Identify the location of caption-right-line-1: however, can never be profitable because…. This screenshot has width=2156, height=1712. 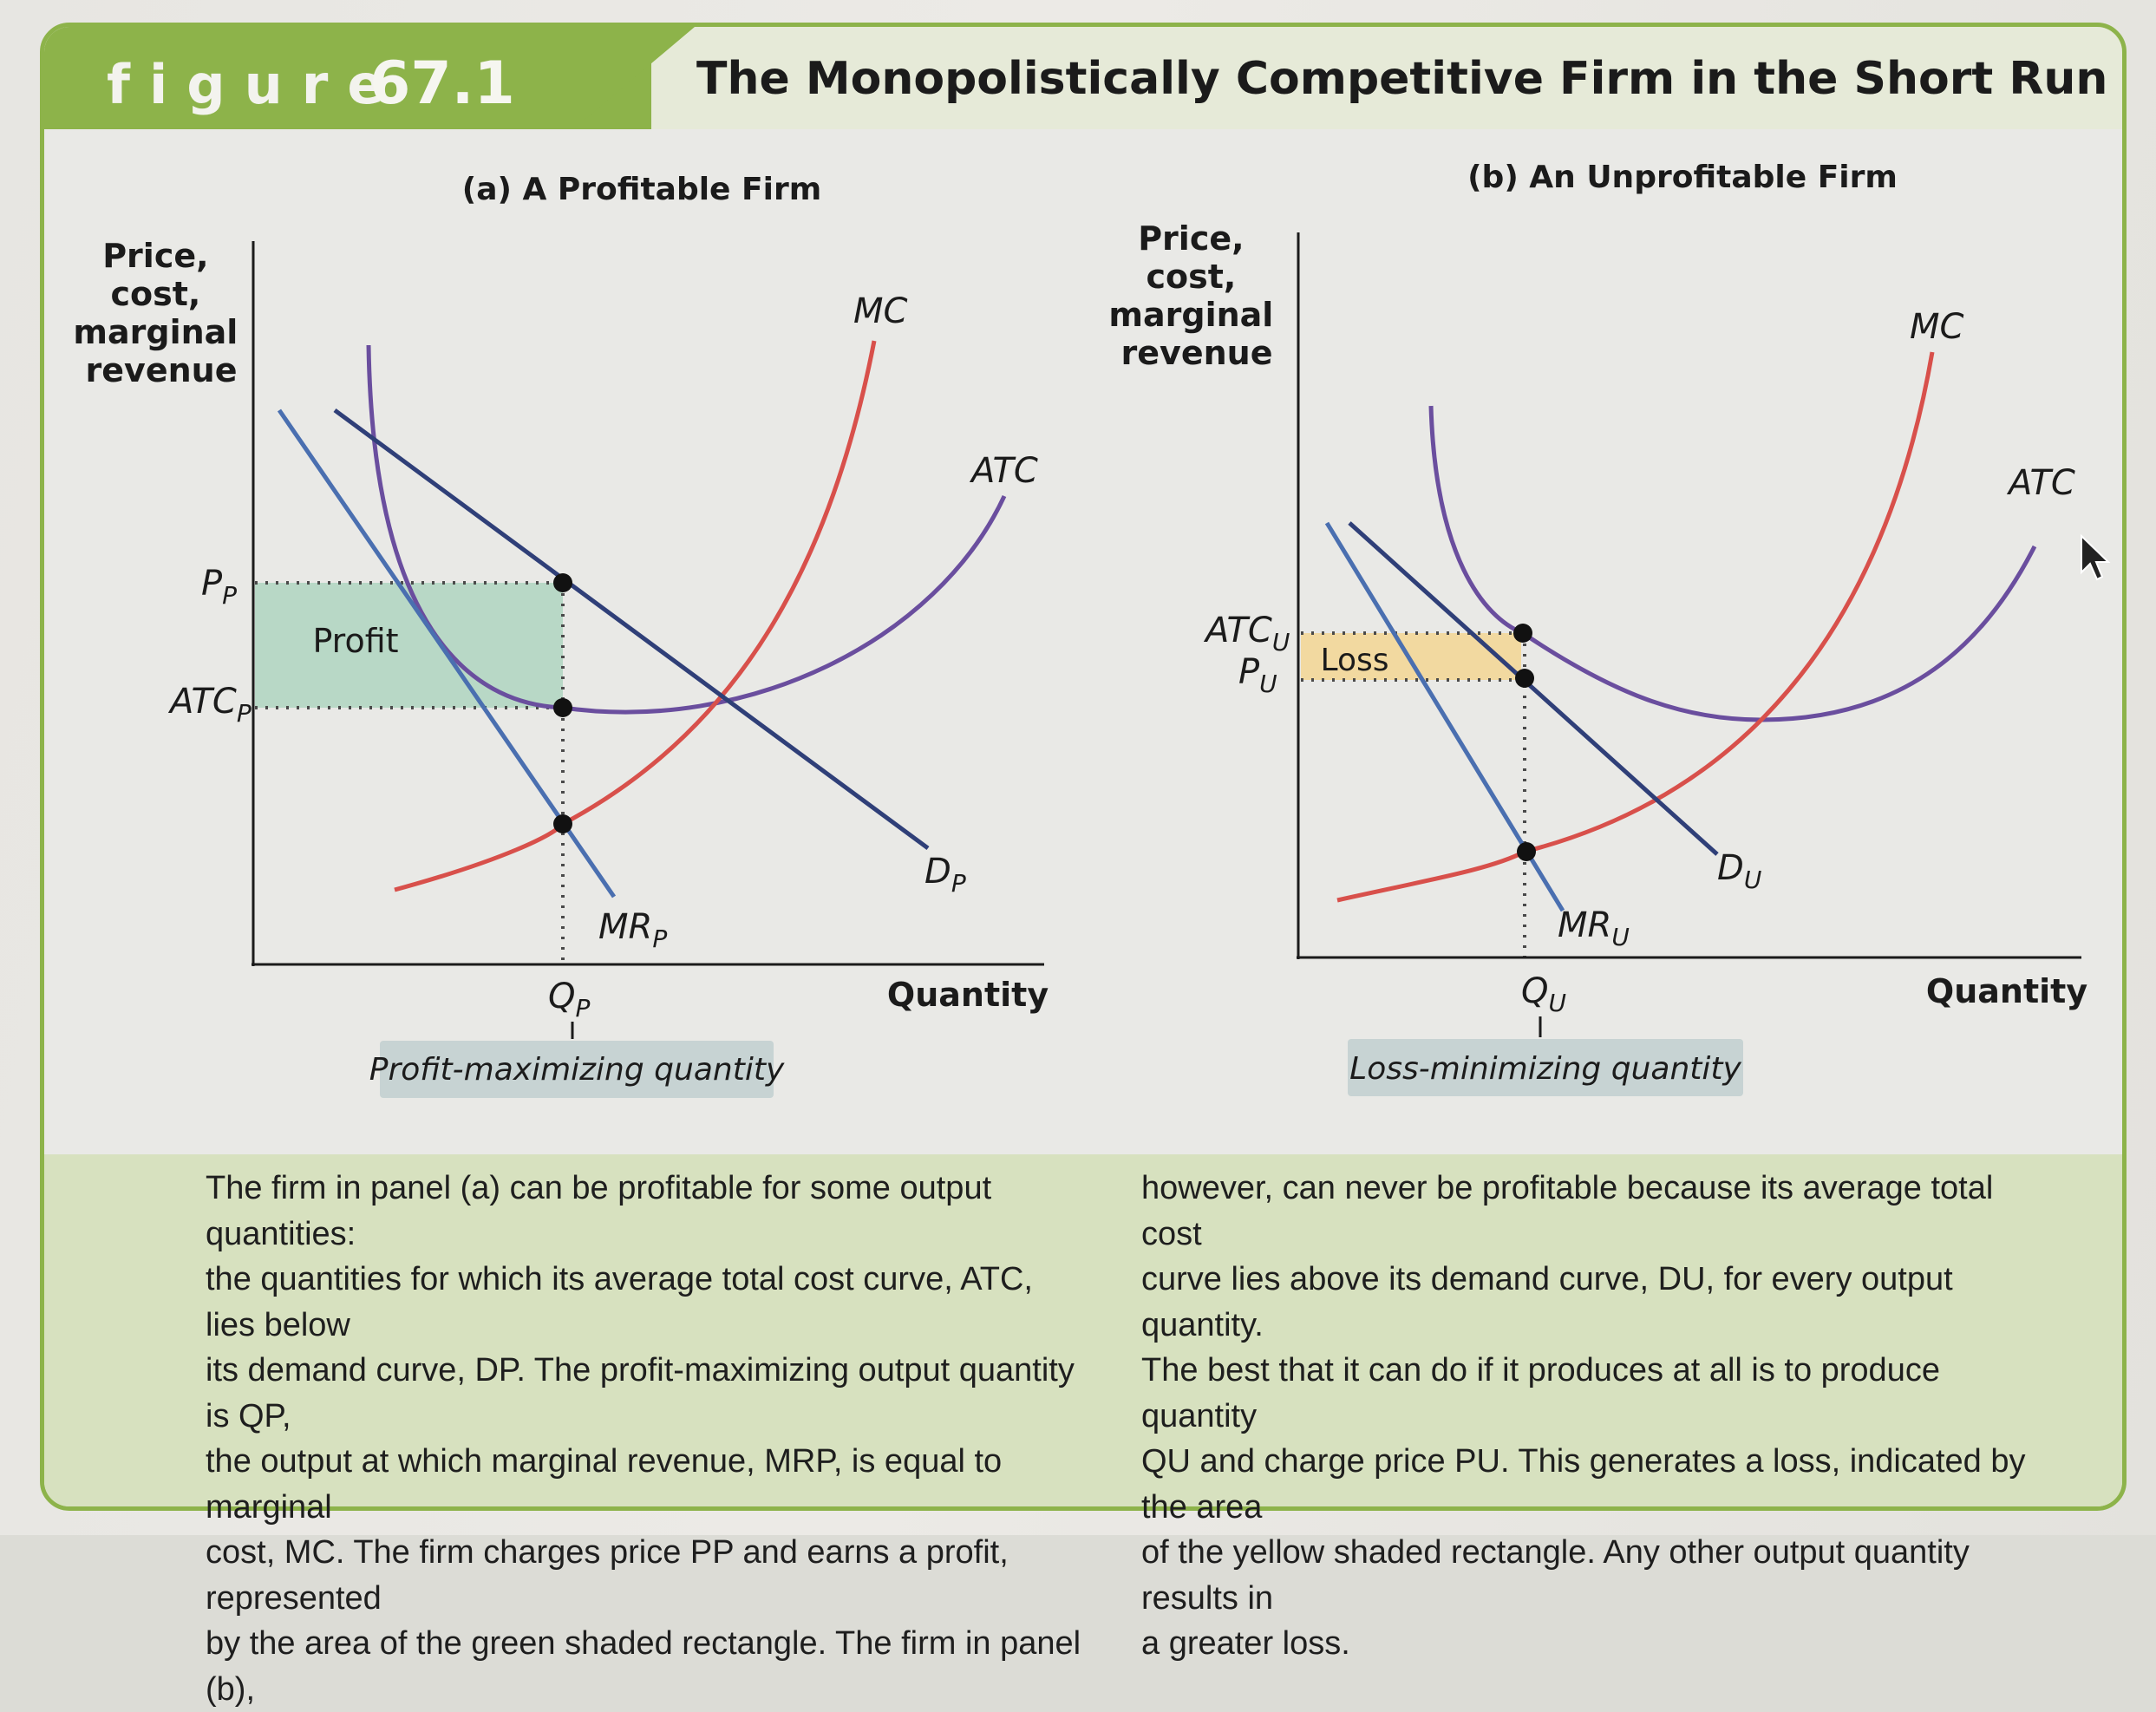
(1567, 1211).